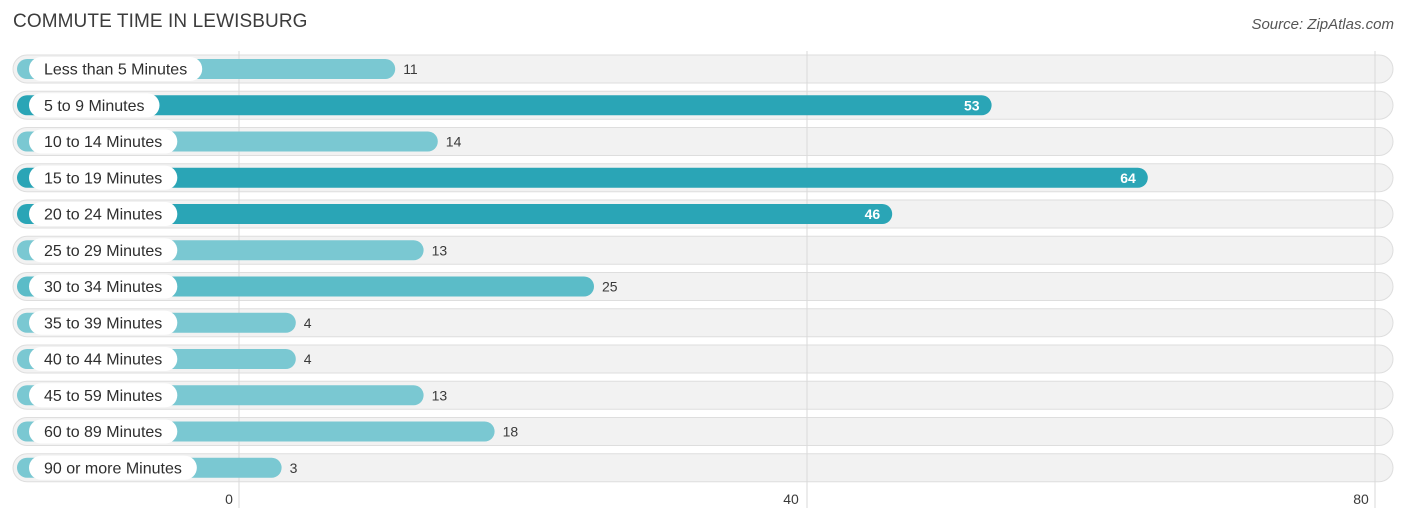 The image size is (1406, 524). I want to click on category-label: 90 or more Minutes, so click(113, 468).